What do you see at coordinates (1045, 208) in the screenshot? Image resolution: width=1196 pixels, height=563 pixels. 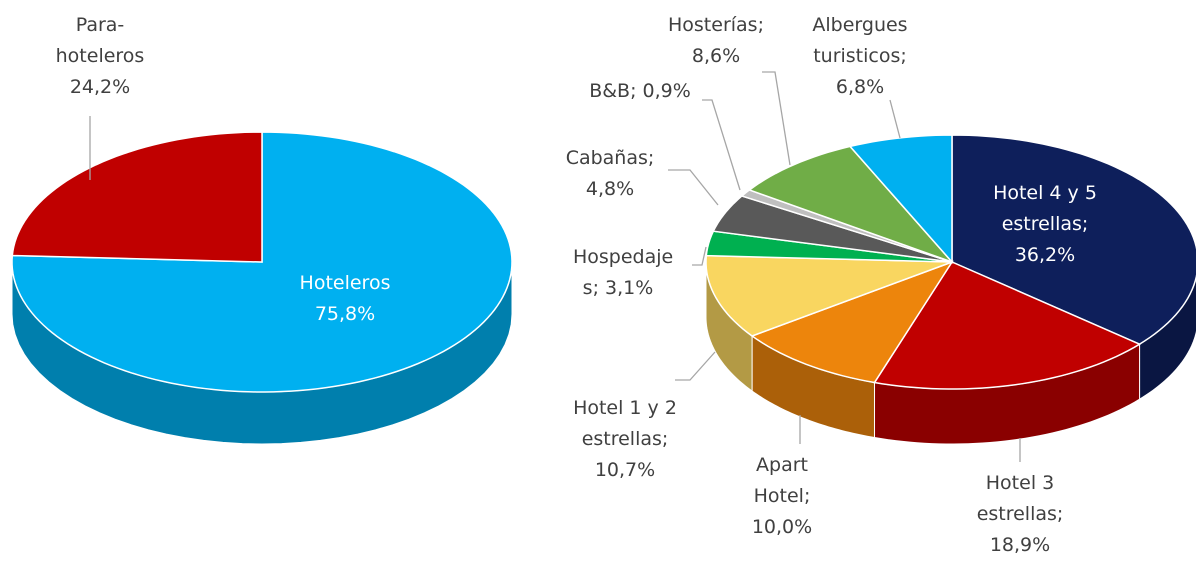 I see `category-label: Hotel 4 y 5 estrellas;` at bounding box center [1045, 208].